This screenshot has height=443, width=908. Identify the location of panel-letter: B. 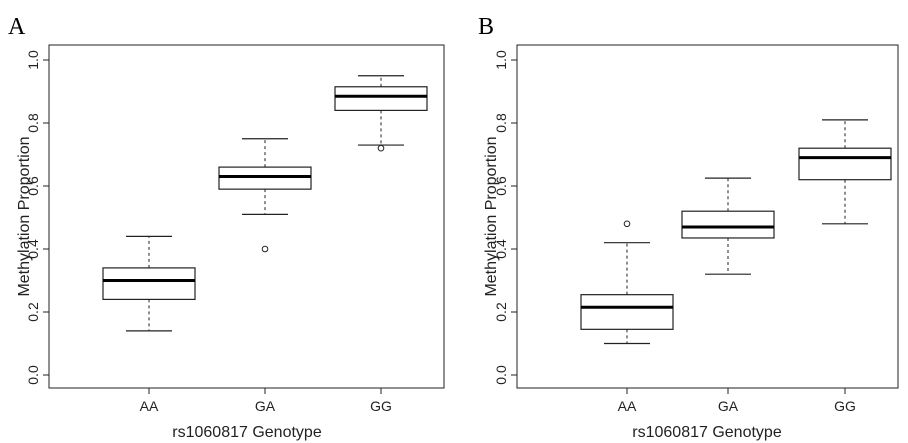
(486, 27).